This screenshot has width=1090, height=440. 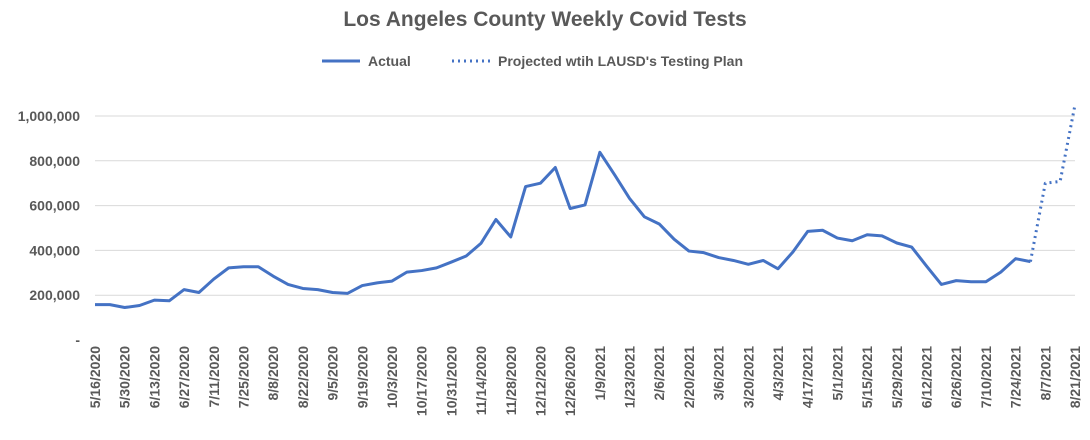 What do you see at coordinates (600, 373) in the screenshot?
I see `x-tick-label: 1/9/2021` at bounding box center [600, 373].